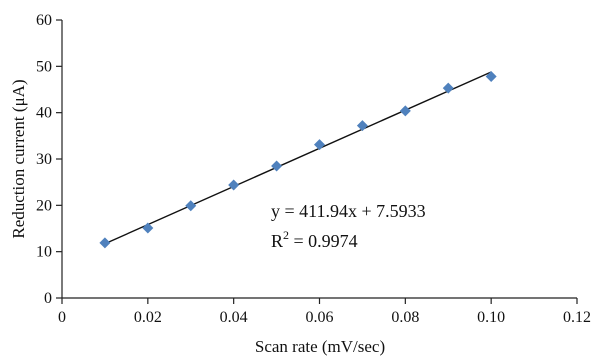  I want to click on r-squared-value: = 0.9974, so click(323, 241).